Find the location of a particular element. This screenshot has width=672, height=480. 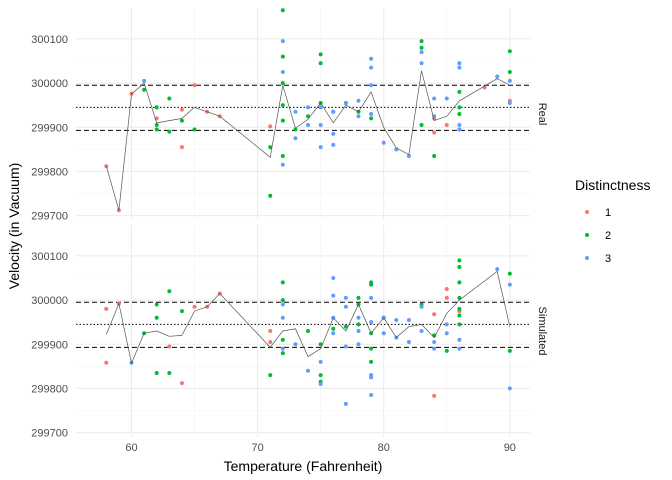

x-axis-ticks: 60 70 80 90 is located at coordinates (320, 448).